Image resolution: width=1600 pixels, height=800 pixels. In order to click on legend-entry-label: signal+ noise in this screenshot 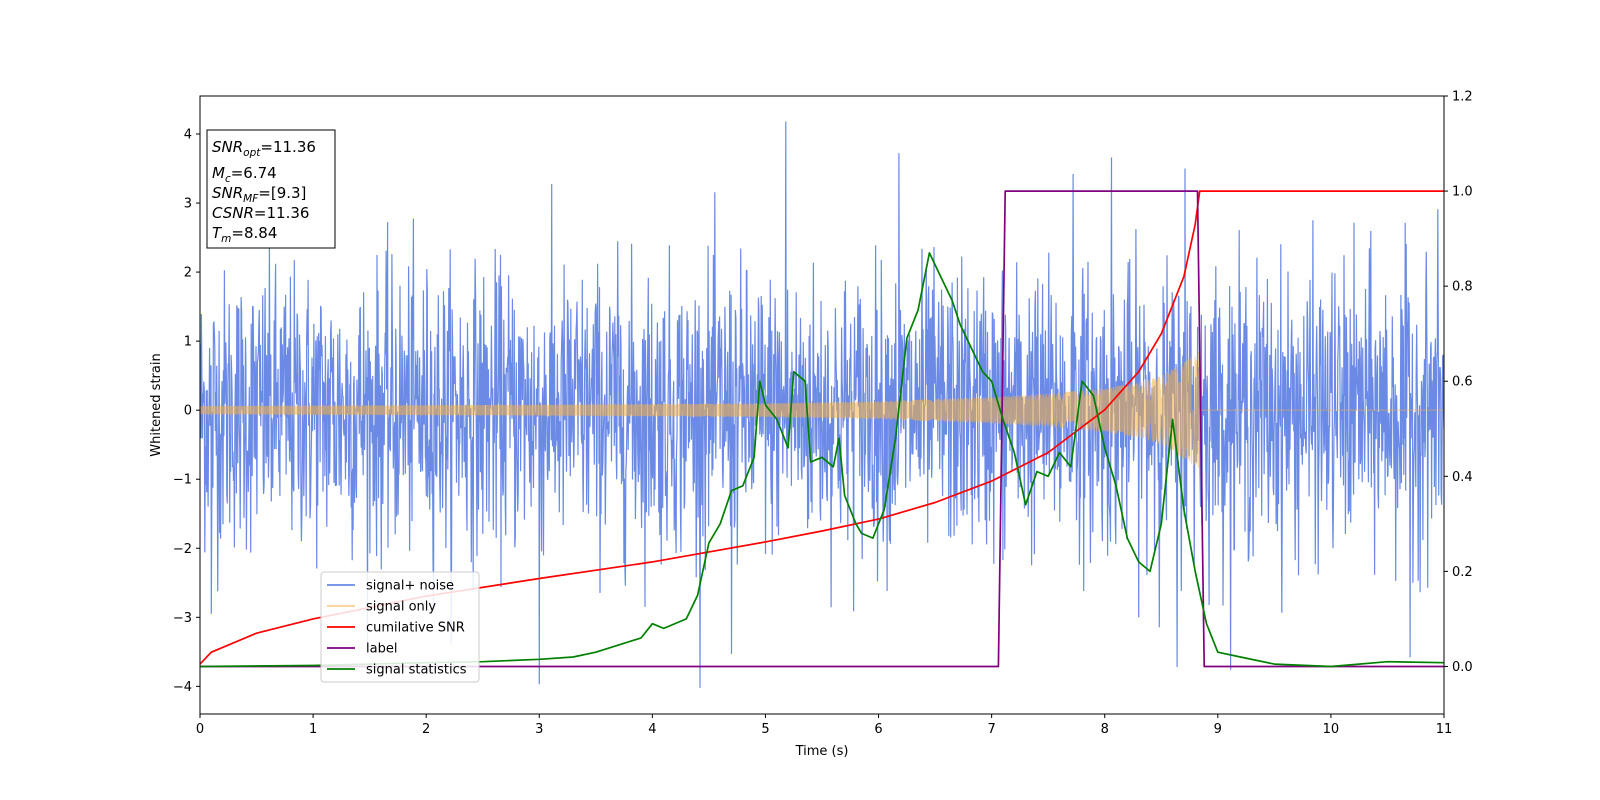, I will do `click(410, 586)`.